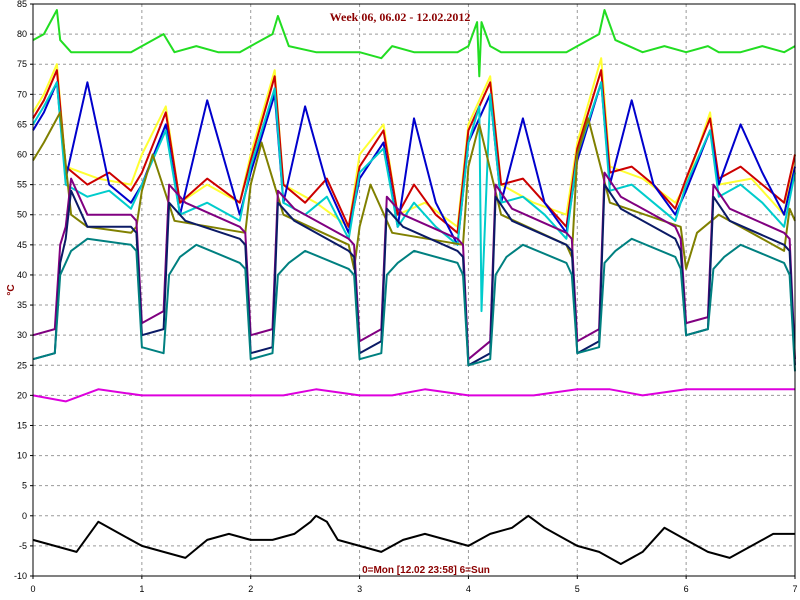 The height and width of the screenshot is (600, 800). Describe the element at coordinates (22, 185) in the screenshot. I see `y-tick-label: 55` at that location.